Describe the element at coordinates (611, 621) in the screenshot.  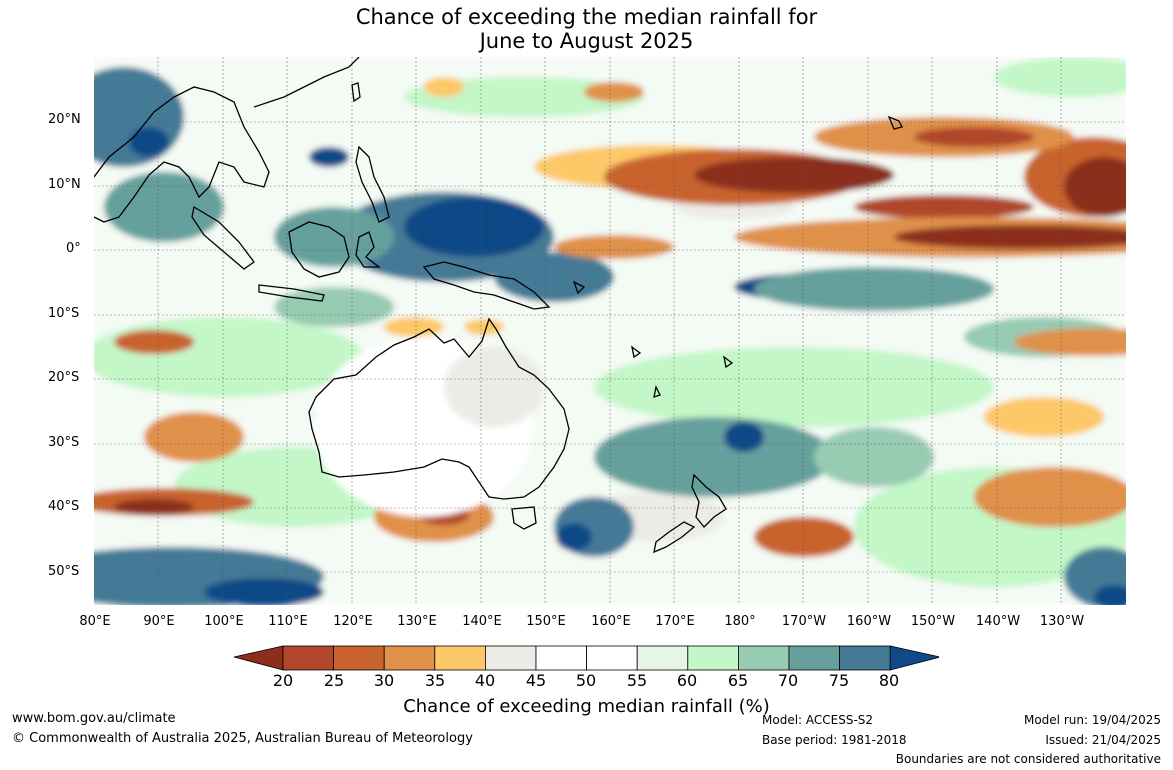
I see `lon-label-160e: 160°E` at that location.